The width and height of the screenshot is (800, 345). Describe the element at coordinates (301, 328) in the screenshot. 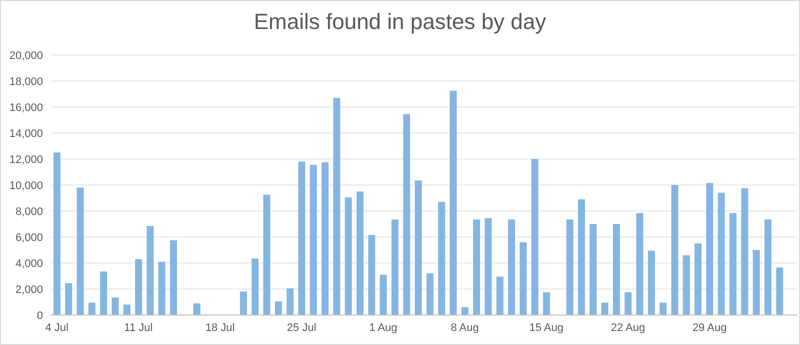

I see `x-tick-label: 25 Jul` at that location.